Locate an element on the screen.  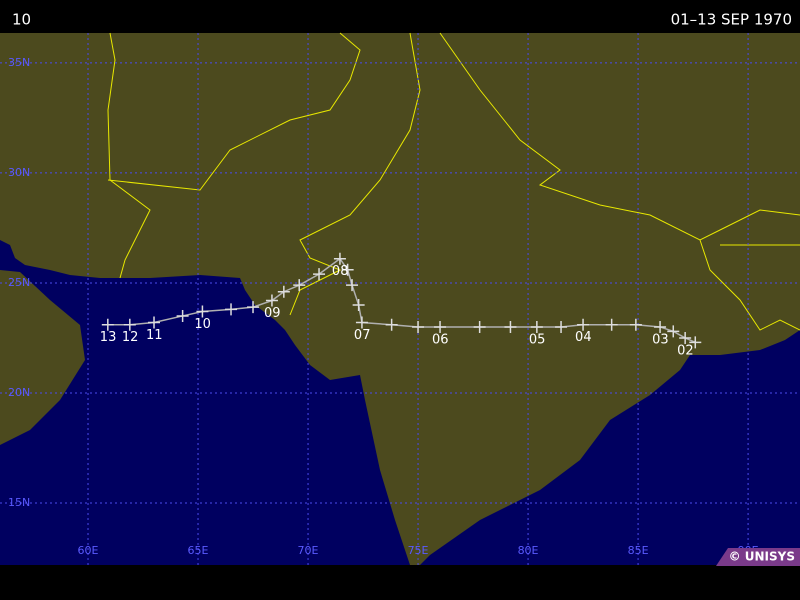
oman is located at coordinates (42, 357).